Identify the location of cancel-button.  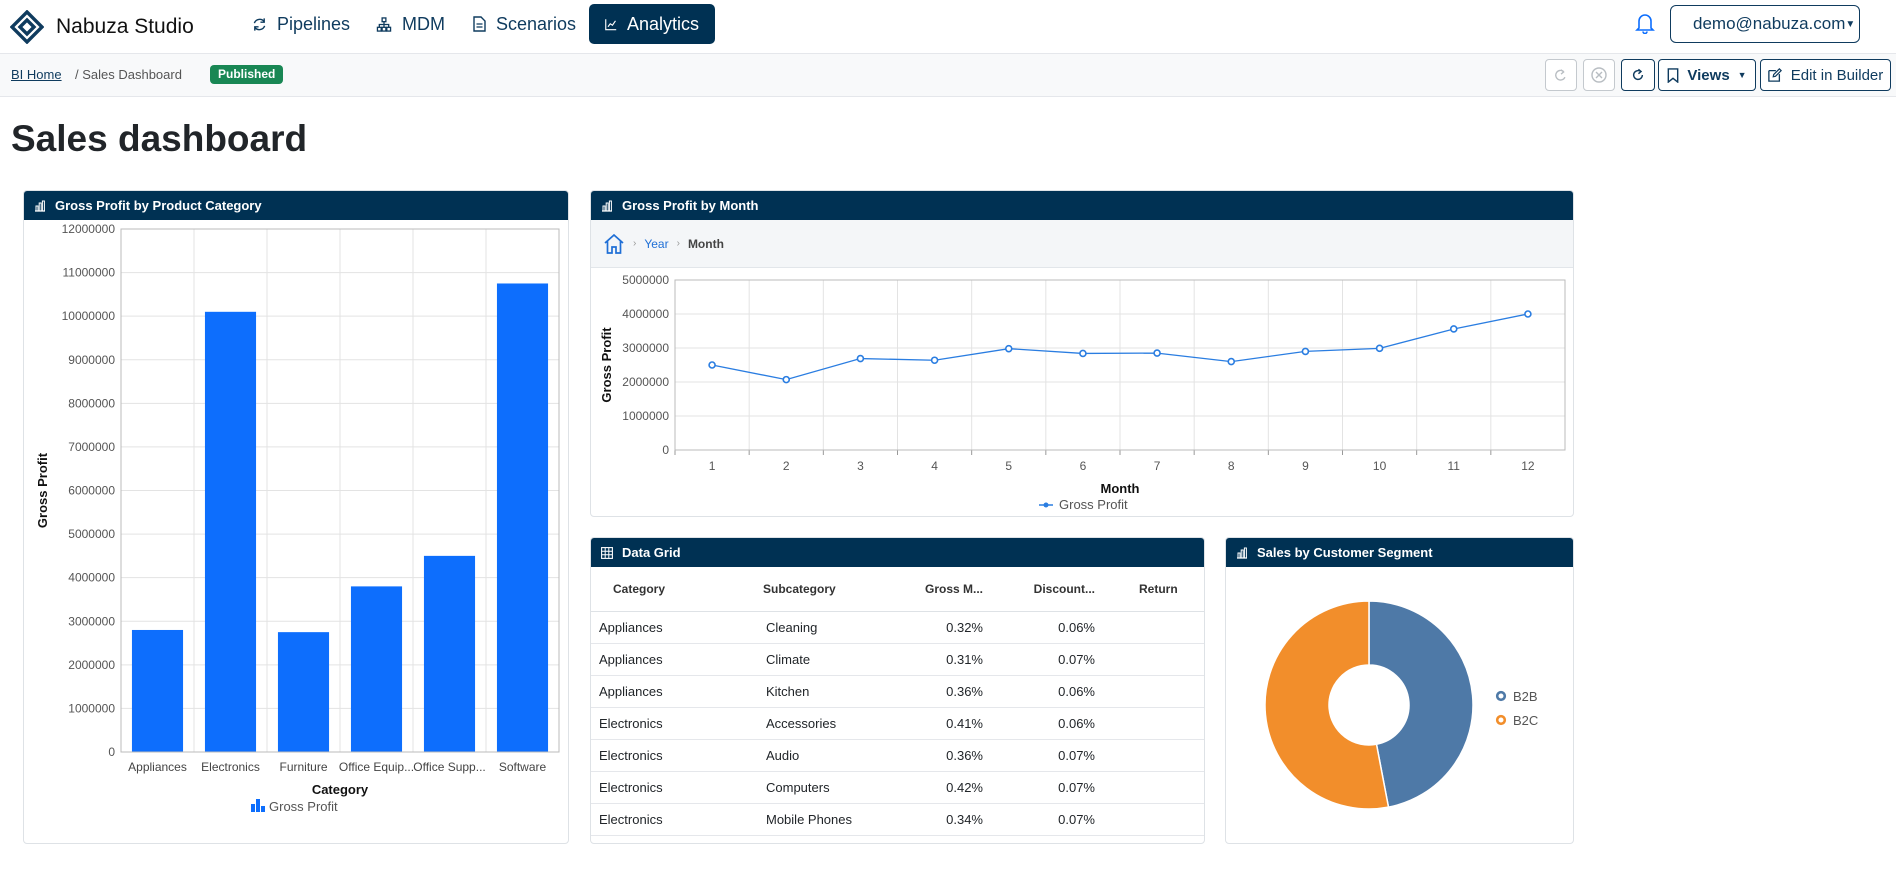
(1599, 75).